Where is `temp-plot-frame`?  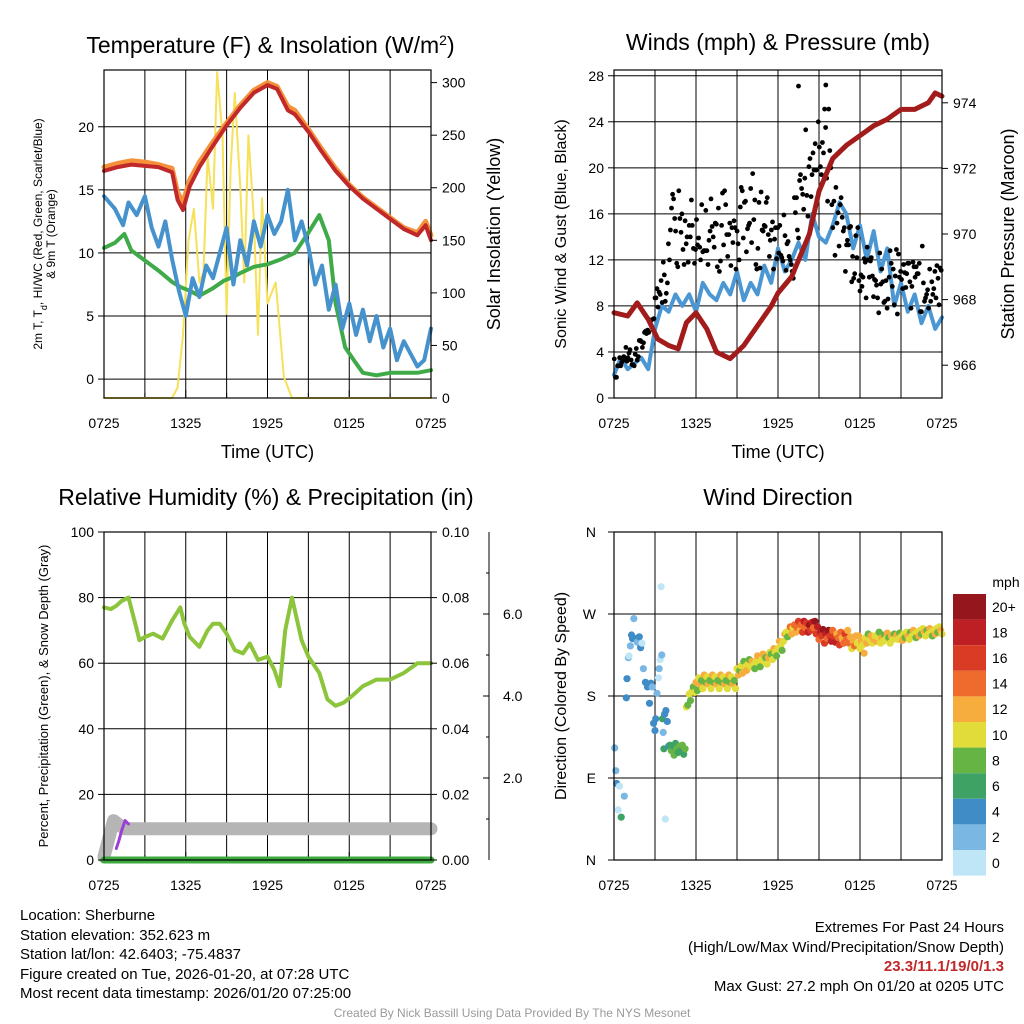
temp-plot-frame is located at coordinates (267, 234).